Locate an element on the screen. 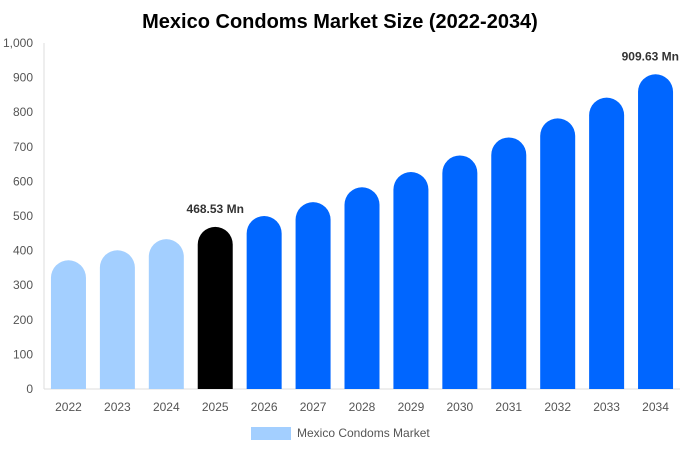 This screenshot has width=680, height=450. legend: Mexico Condoms Market is located at coordinates (340, 433).